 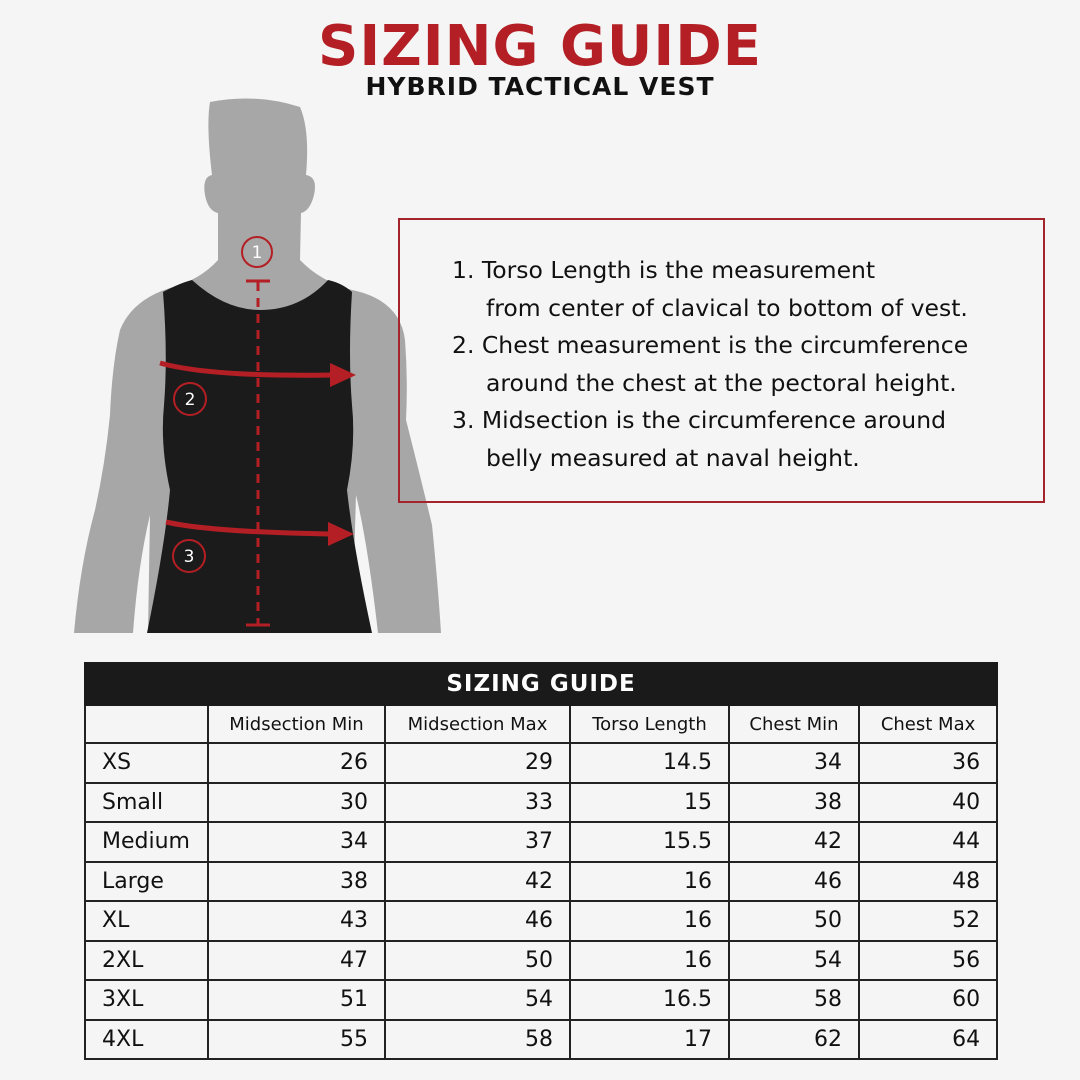 What do you see at coordinates (664, 270) in the screenshot?
I see `instruction-line: 1. Torso Length is the measurement` at bounding box center [664, 270].